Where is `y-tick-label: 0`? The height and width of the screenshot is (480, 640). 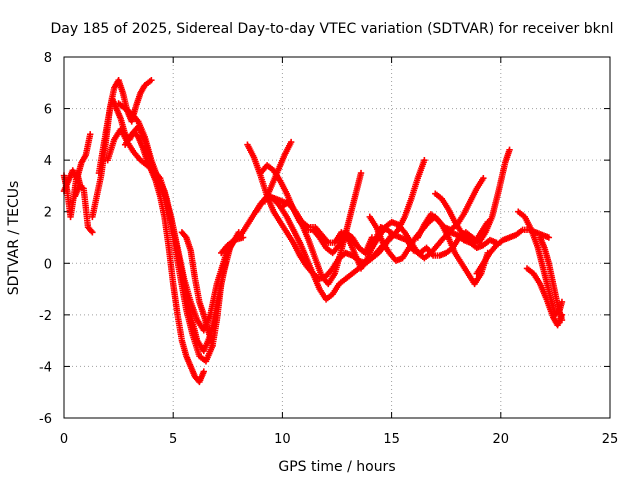
y-tick-label: 0 is located at coordinates (48, 264).